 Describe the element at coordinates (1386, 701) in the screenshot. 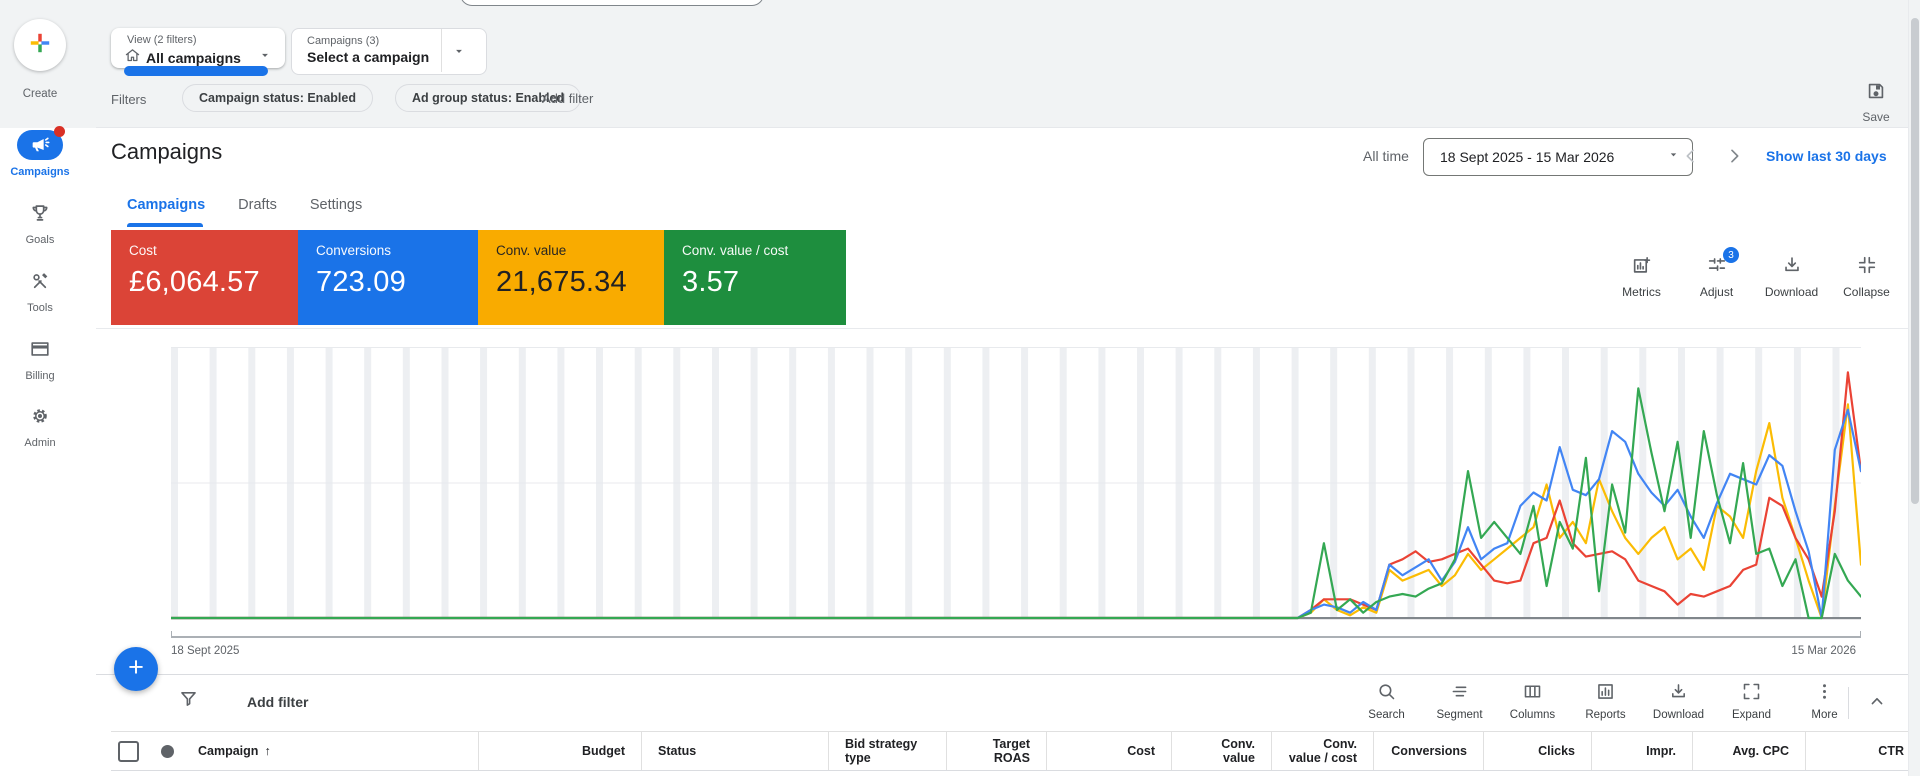

I see `search-button: Search` at that location.